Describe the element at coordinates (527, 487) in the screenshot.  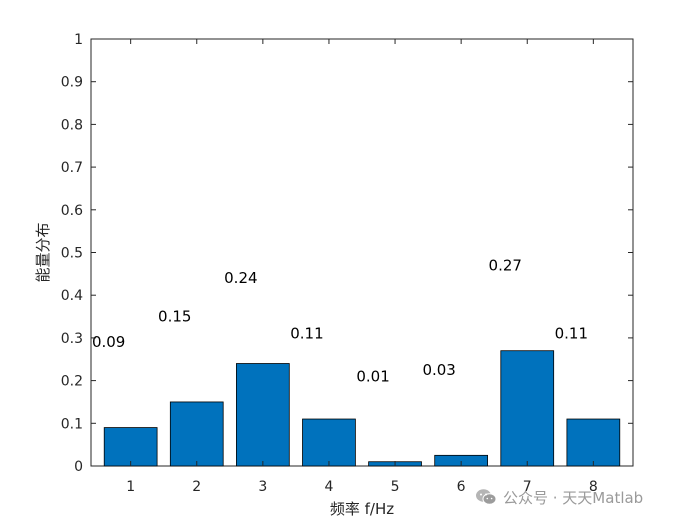
I see `x-tick-label: 7` at that location.